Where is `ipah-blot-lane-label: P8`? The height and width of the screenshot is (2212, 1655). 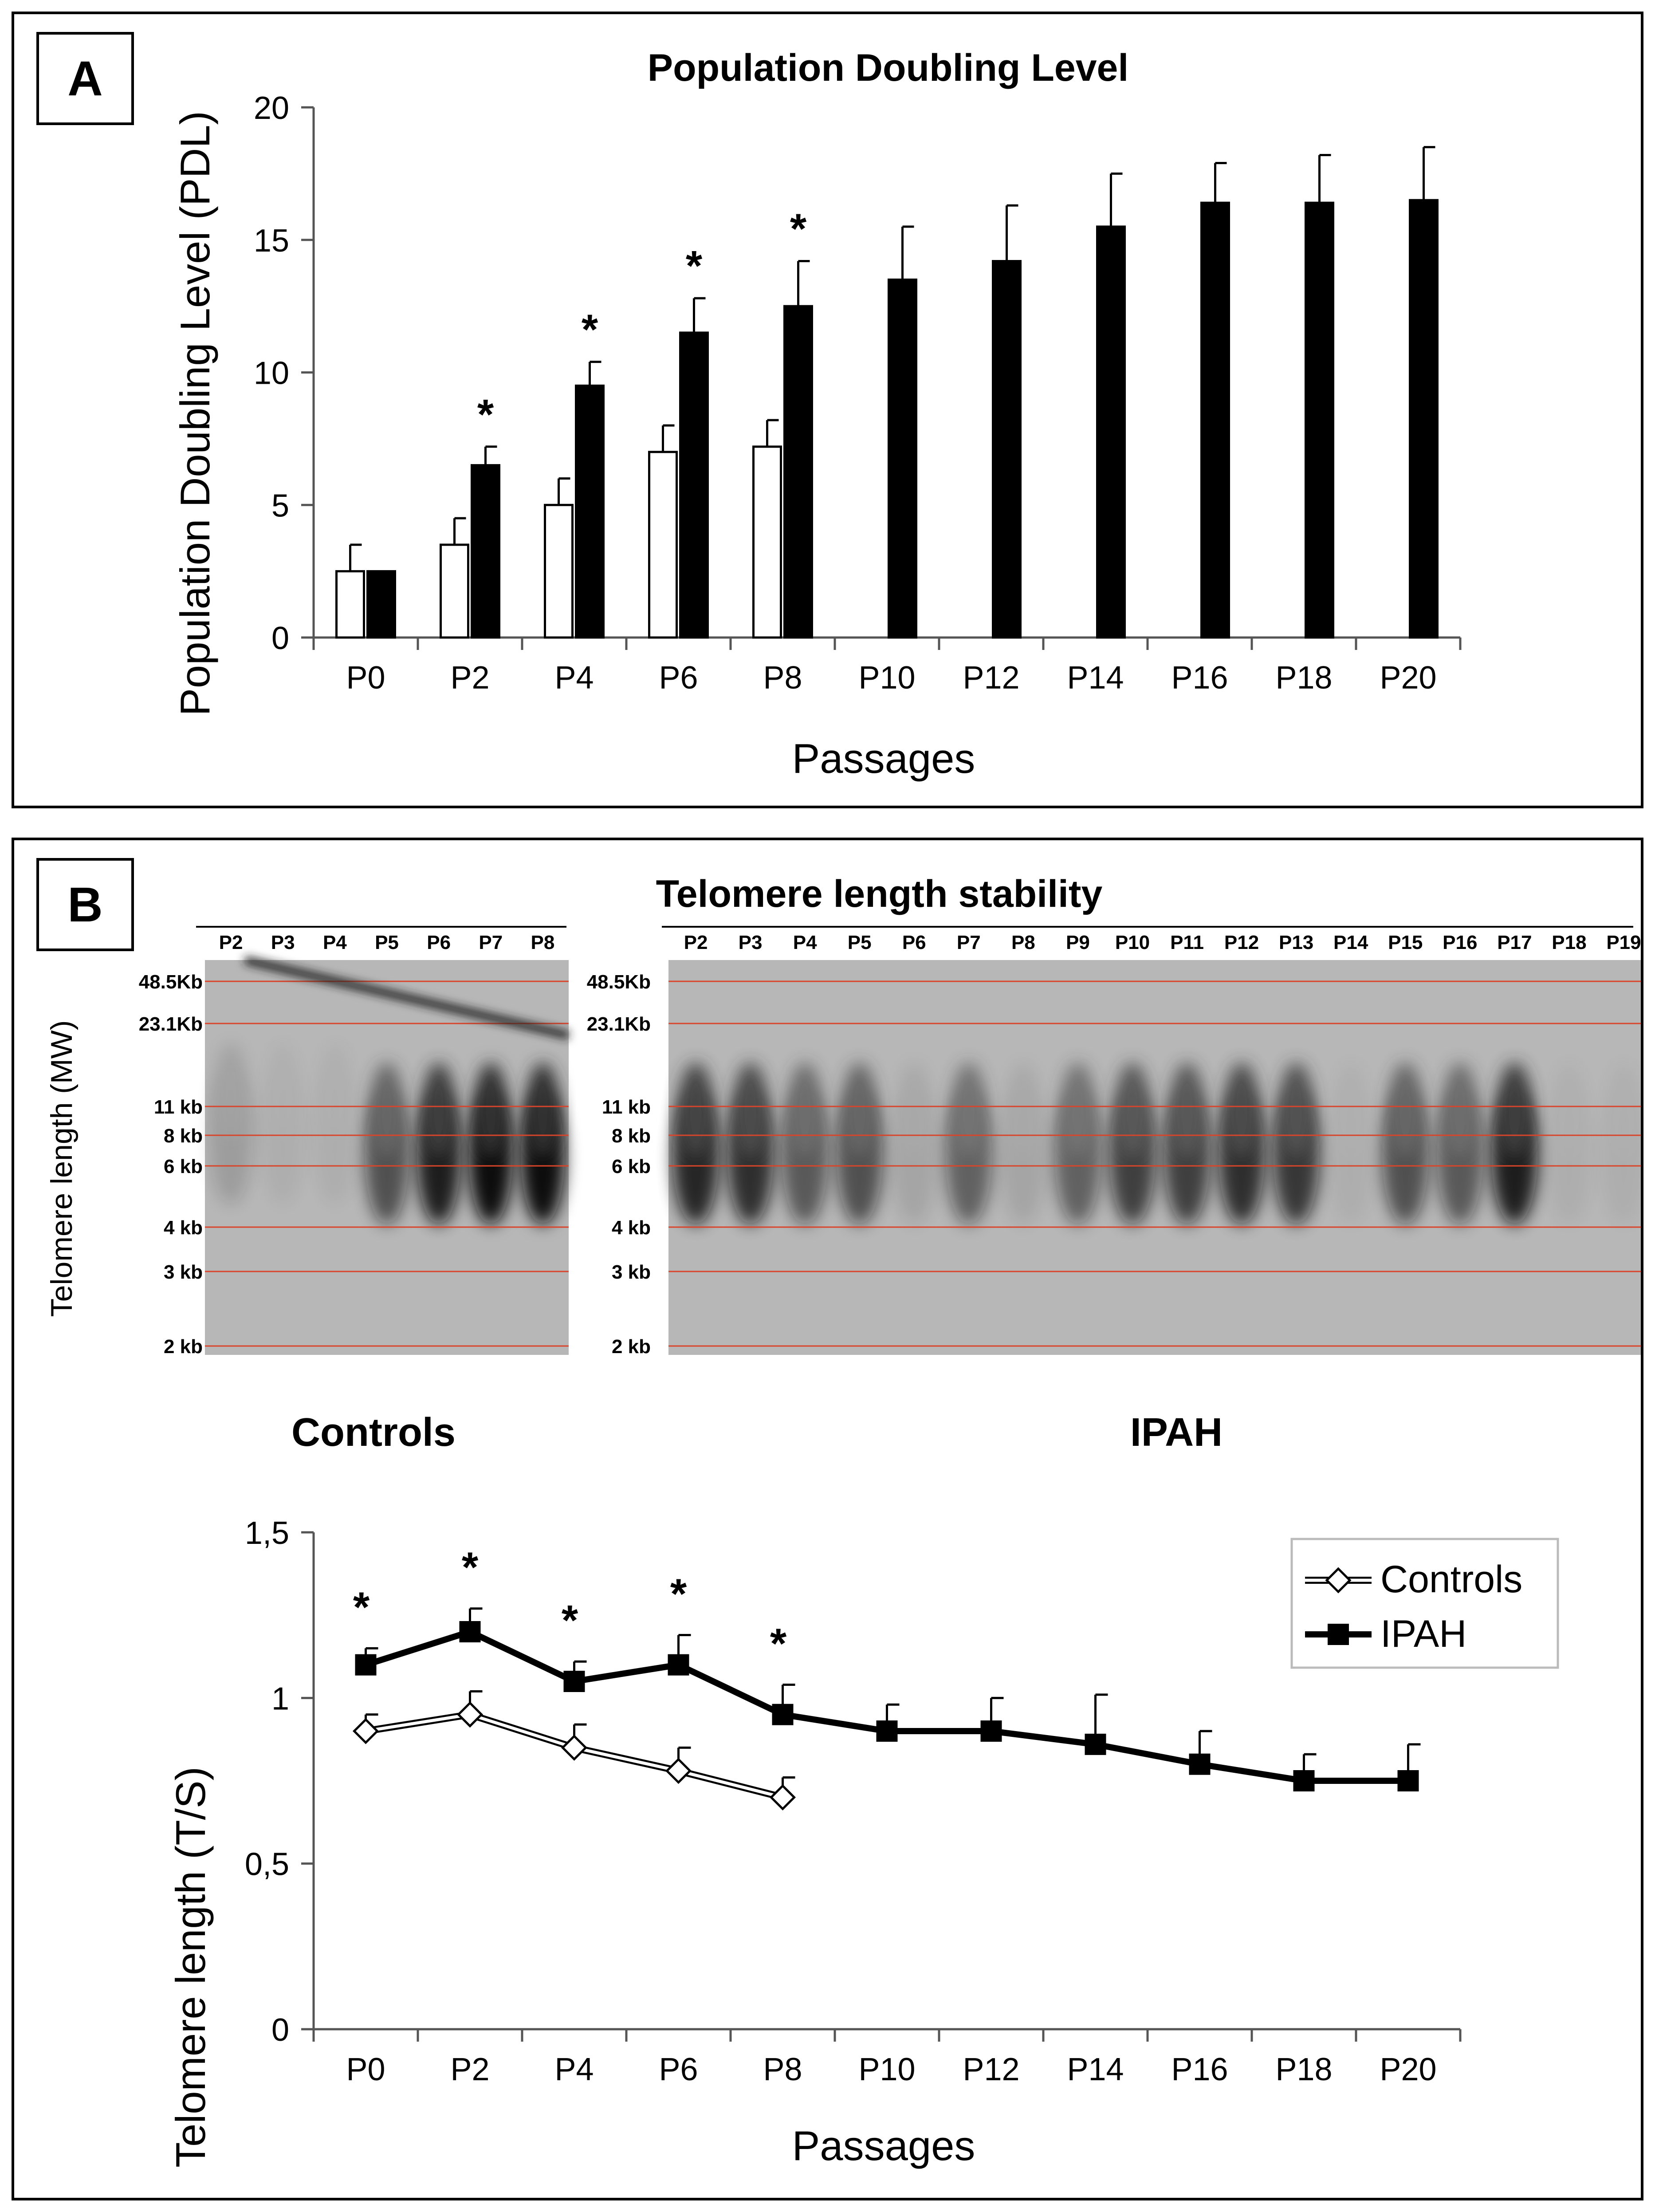 ipah-blot-lane-label: P8 is located at coordinates (1023, 942).